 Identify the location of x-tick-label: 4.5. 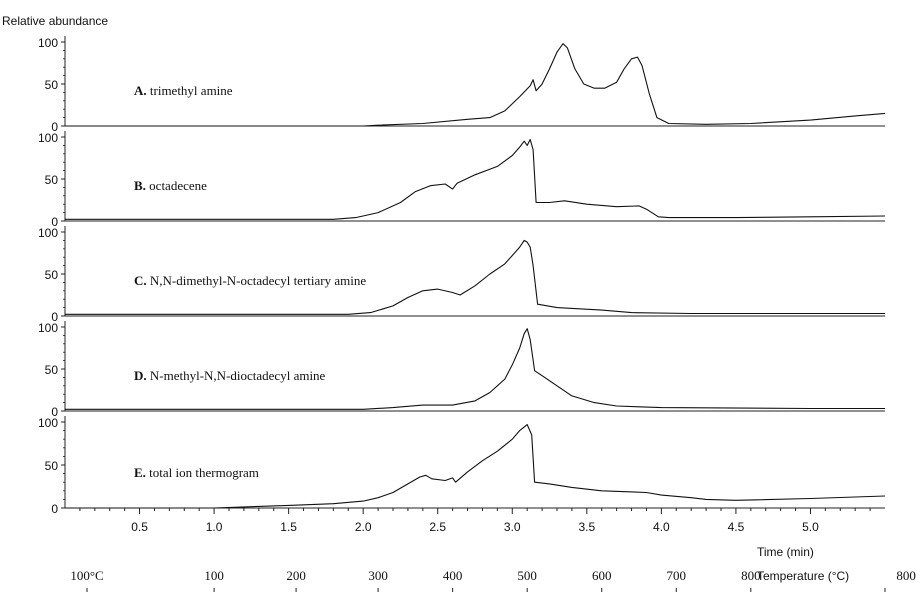
(736, 527).